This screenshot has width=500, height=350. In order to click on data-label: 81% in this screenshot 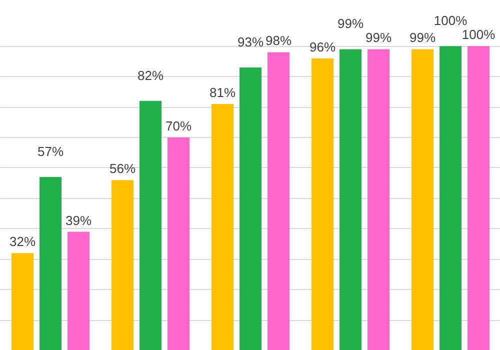, I will do `click(222, 92)`.